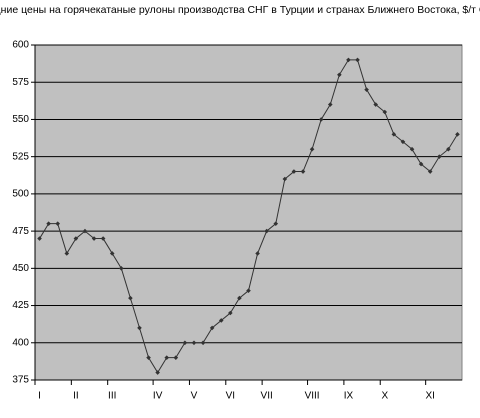 Image resolution: width=480 pixels, height=418 pixels. What do you see at coordinates (20, 82) in the screenshot?
I see `y-tick-label: 575` at bounding box center [20, 82].